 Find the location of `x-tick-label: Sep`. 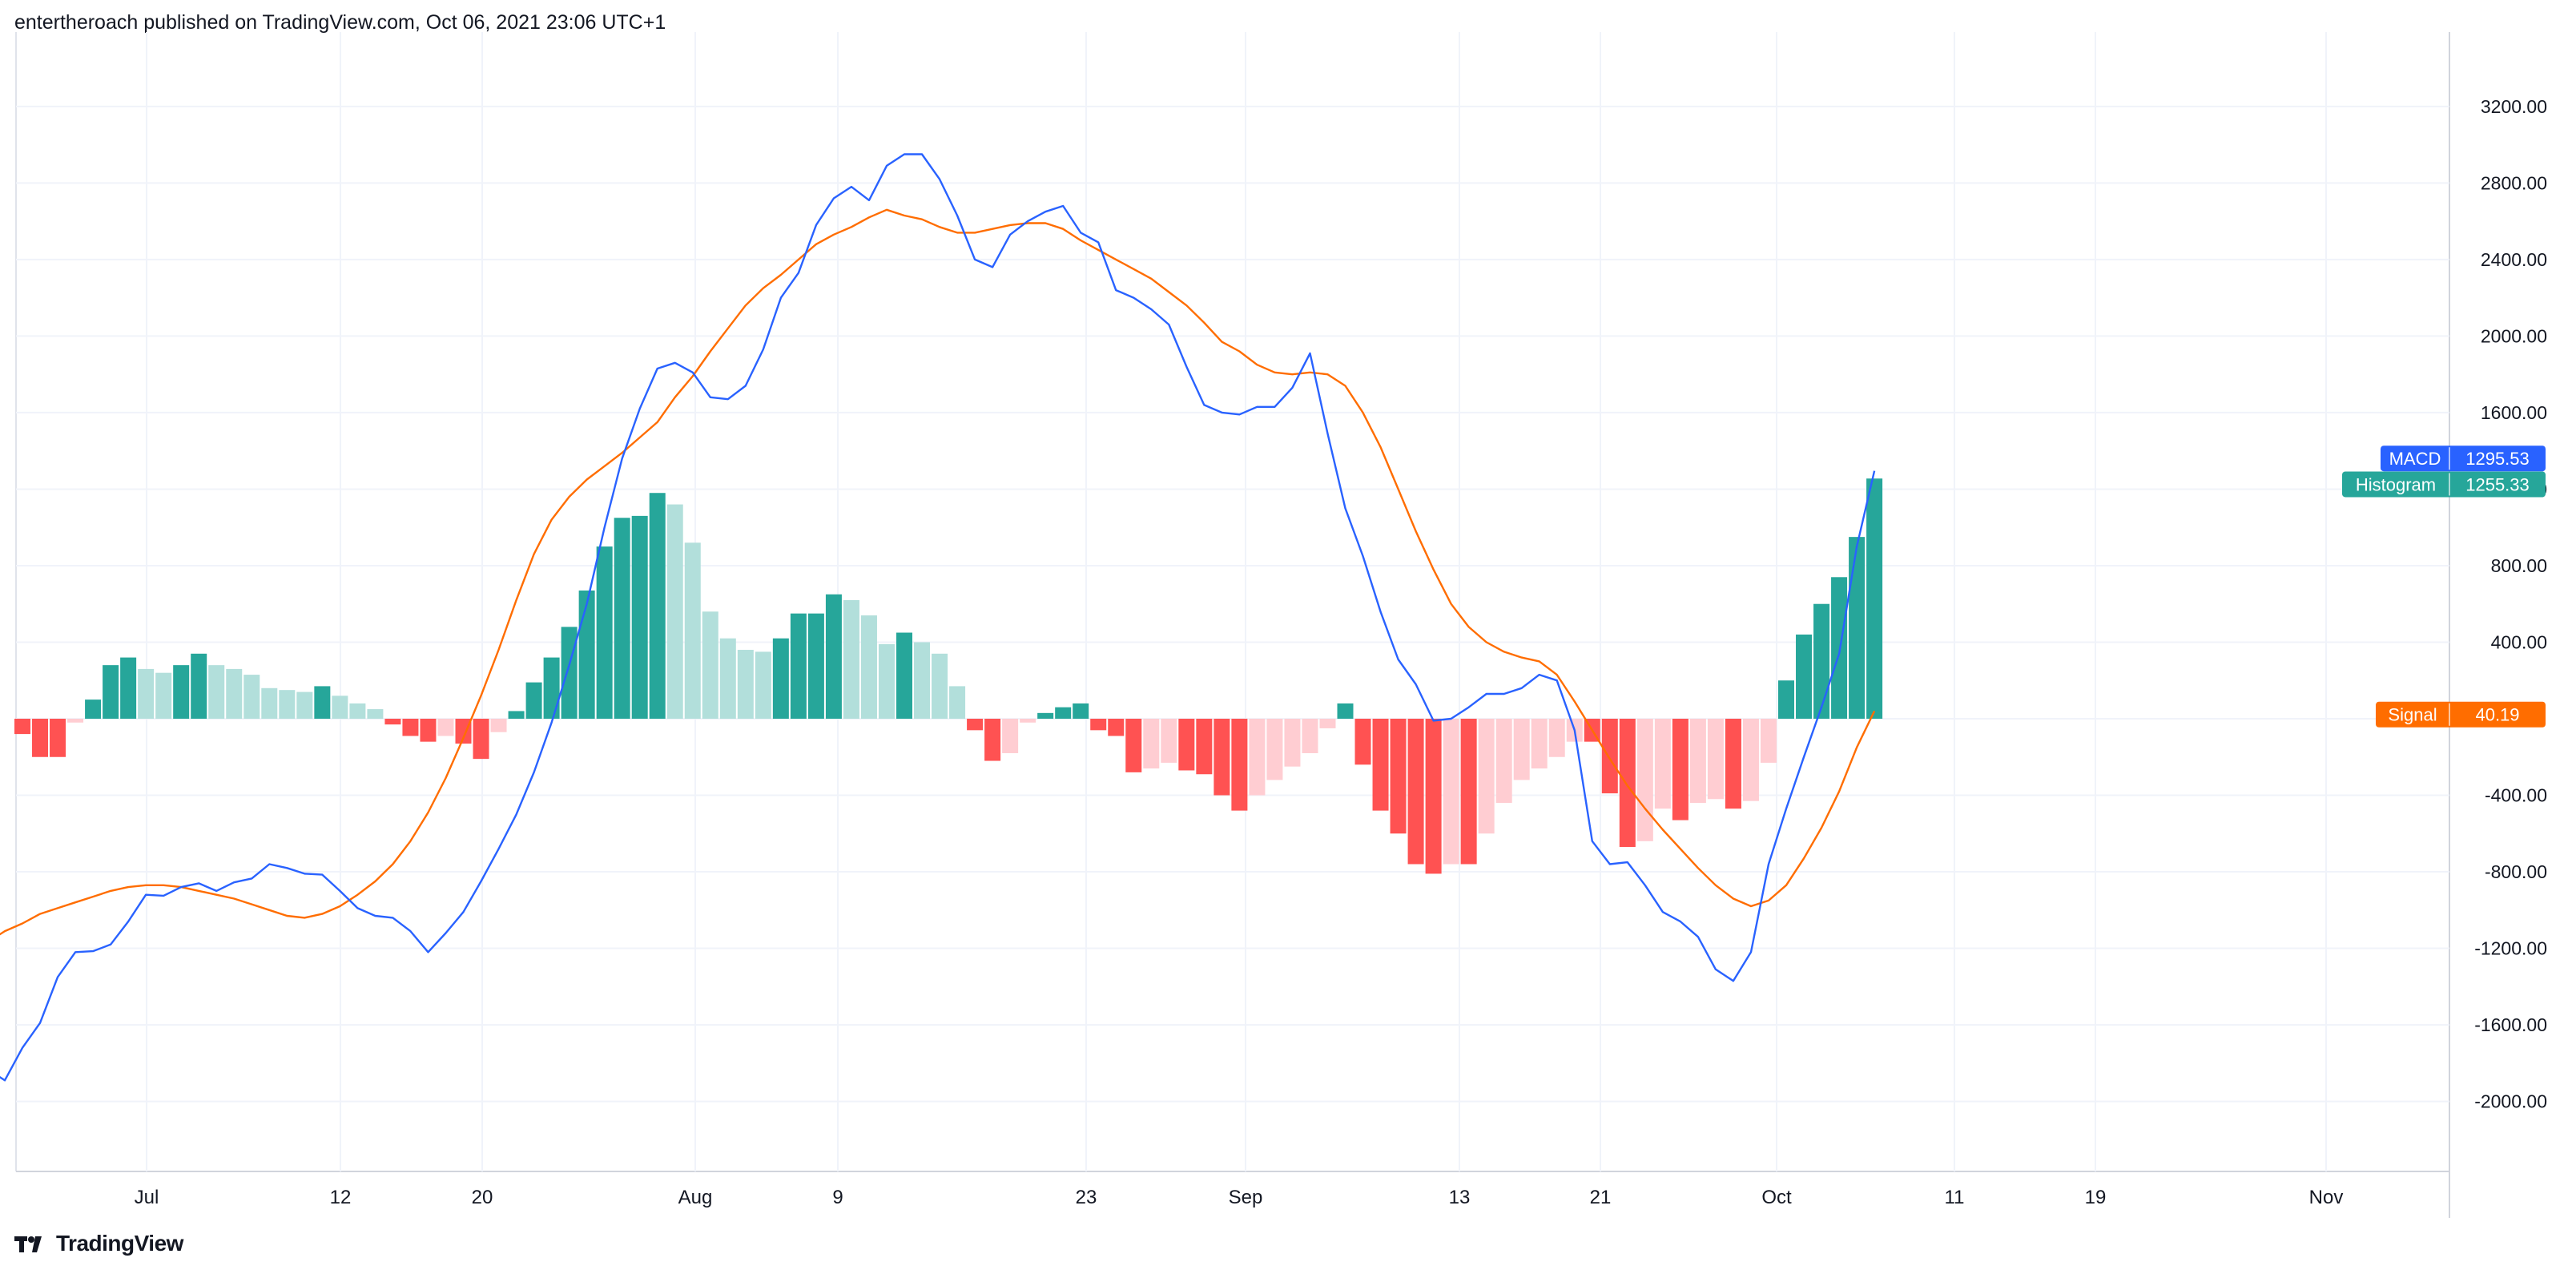

x-tick-label: Sep is located at coordinates (1246, 1198).